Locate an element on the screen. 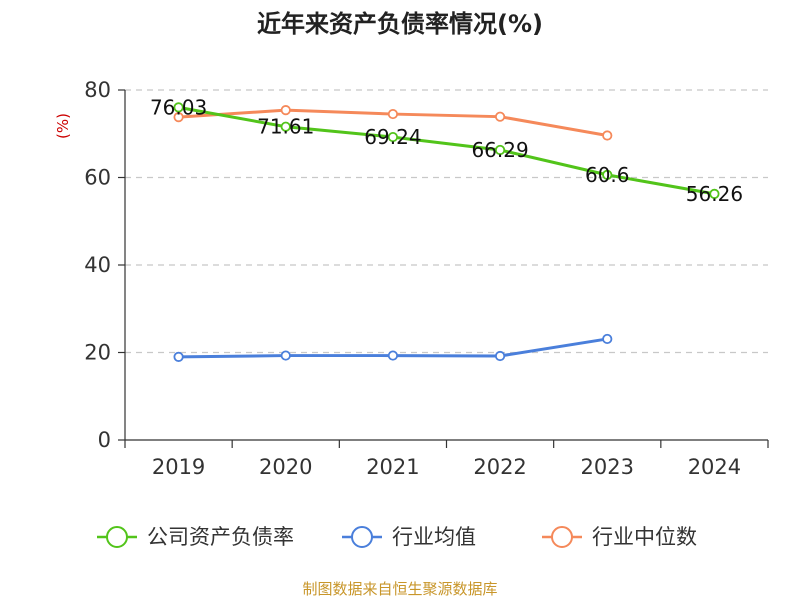  legend-item-0: 公司资产负债率 is located at coordinates (195, 537).